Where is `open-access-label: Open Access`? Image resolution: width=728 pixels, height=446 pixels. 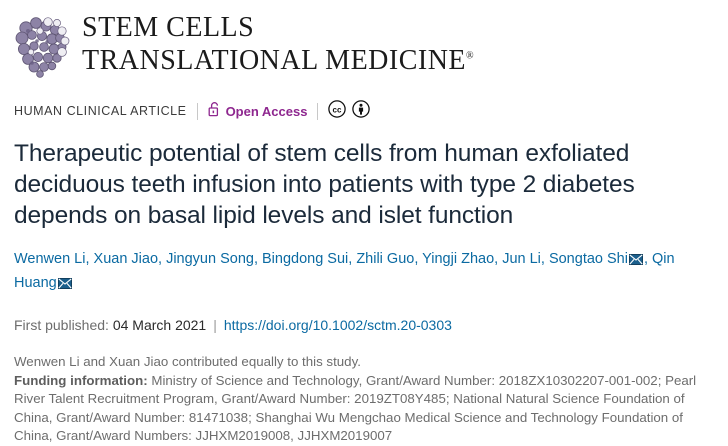
open-access-label: Open Access is located at coordinates (266, 111).